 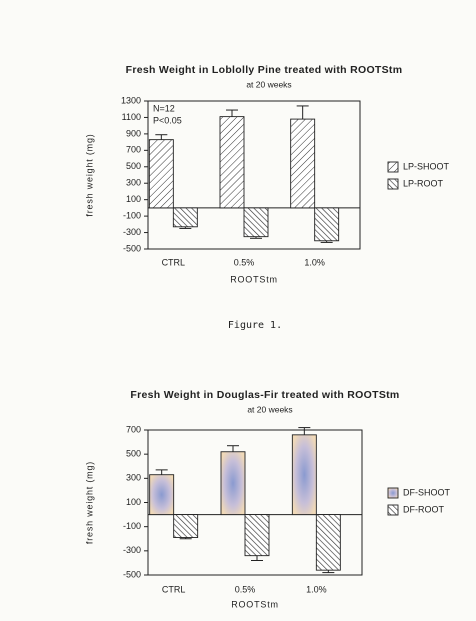 I want to click on annotation: P<0.05, so click(x=167, y=120).